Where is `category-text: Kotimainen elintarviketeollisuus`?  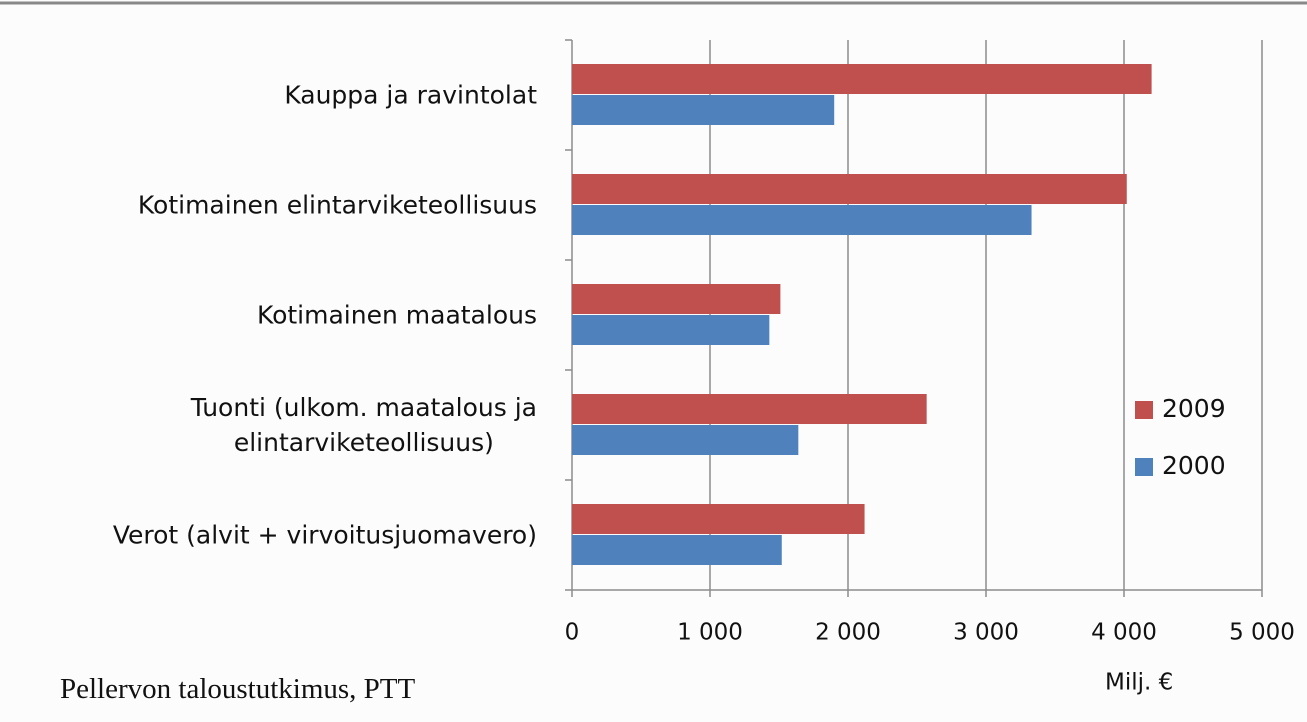
category-text: Kotimainen elintarviketeollisuus is located at coordinates (337, 205).